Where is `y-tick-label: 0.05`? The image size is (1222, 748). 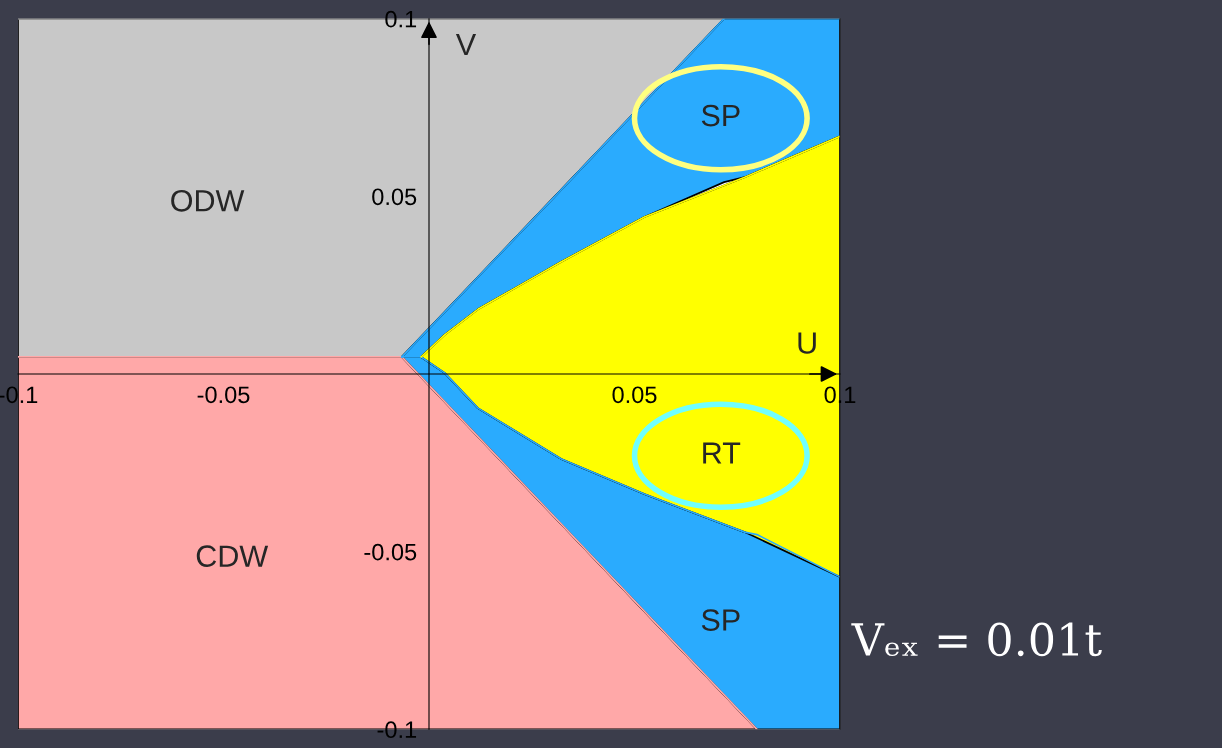
y-tick-label: 0.05 is located at coordinates (394, 197).